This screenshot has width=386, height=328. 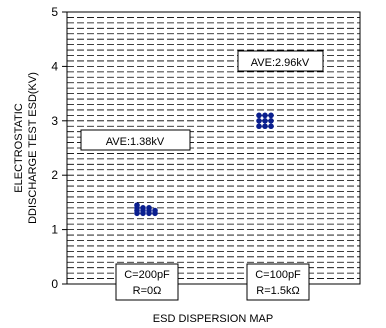 I want to click on condition-label-1-line1: C=200pF, so click(x=147, y=275).